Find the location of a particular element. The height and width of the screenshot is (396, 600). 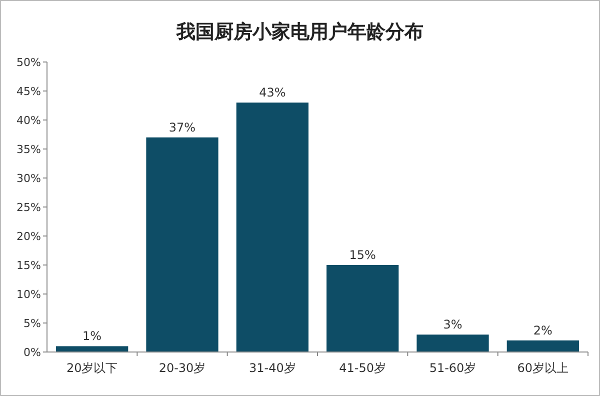

x-tick-label: 60岁以上 is located at coordinates (543, 368).